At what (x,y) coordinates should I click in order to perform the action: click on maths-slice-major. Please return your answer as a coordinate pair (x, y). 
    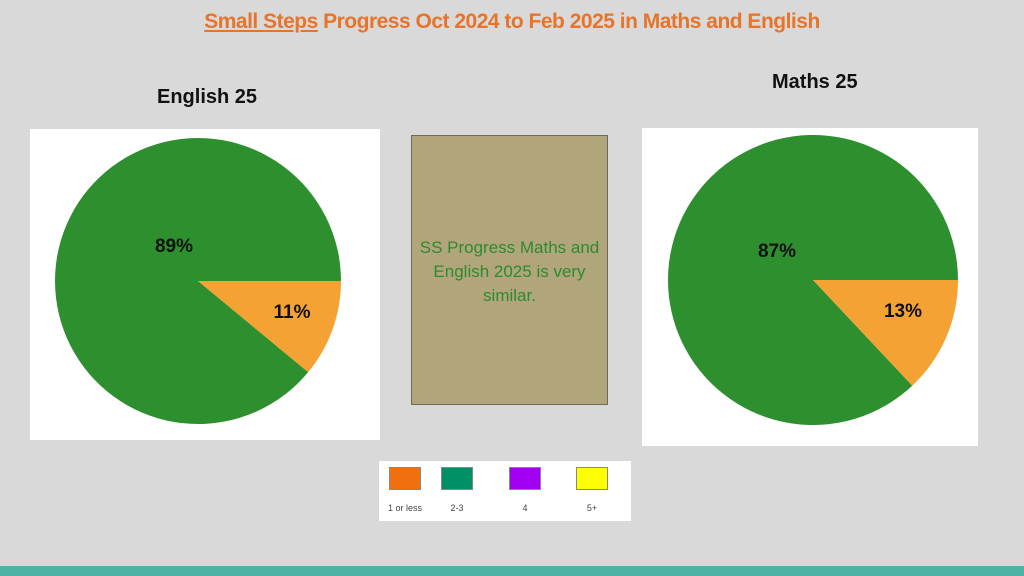
    Looking at the image, I should click on (813, 280).